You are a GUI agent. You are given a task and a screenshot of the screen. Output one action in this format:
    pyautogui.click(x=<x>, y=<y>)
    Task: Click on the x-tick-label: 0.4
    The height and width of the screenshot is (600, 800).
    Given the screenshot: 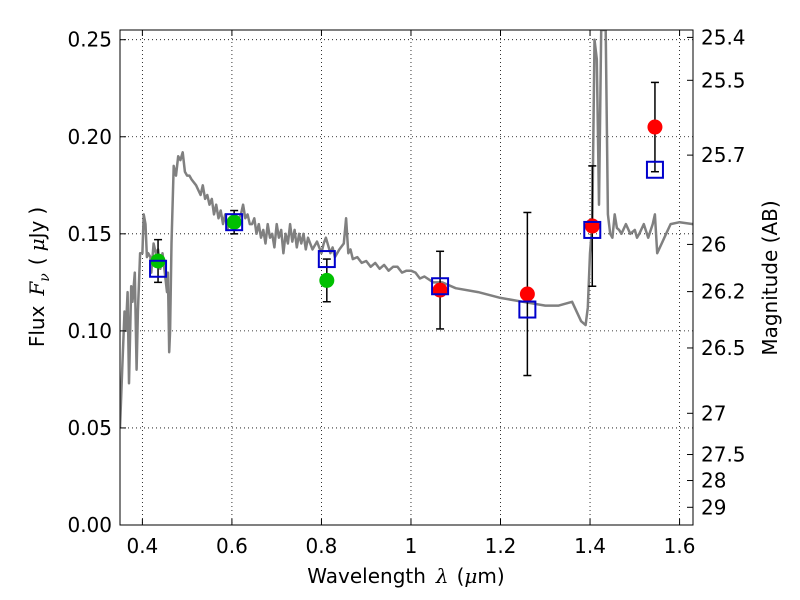 What is the action you would take?
    pyautogui.click(x=142, y=546)
    